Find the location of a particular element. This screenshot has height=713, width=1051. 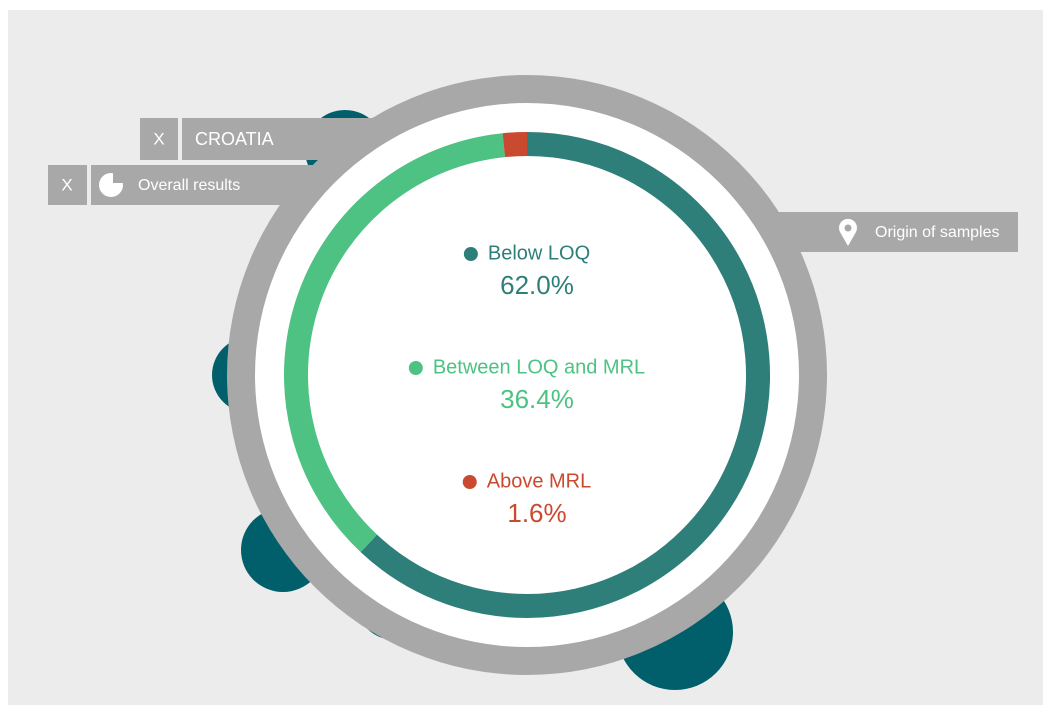

origin-box is located at coordinates (889, 232).